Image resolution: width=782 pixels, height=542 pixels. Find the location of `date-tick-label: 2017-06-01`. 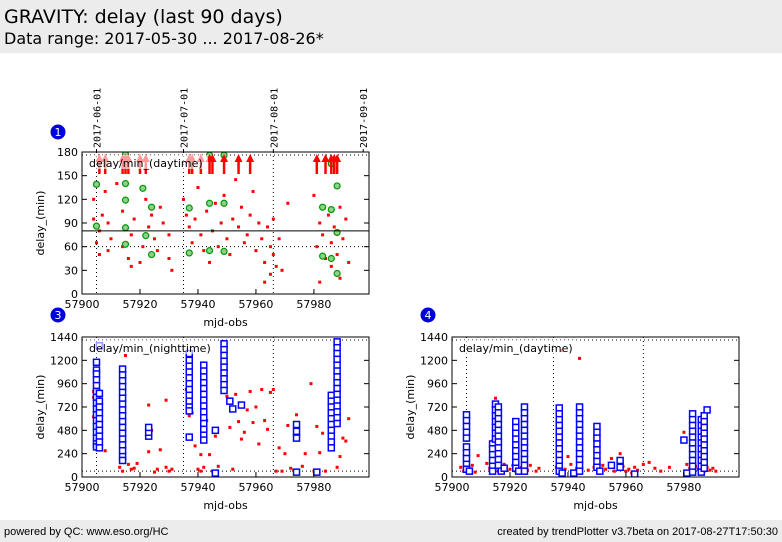

date-tick-label: 2017-06-01 is located at coordinates (97, 118).